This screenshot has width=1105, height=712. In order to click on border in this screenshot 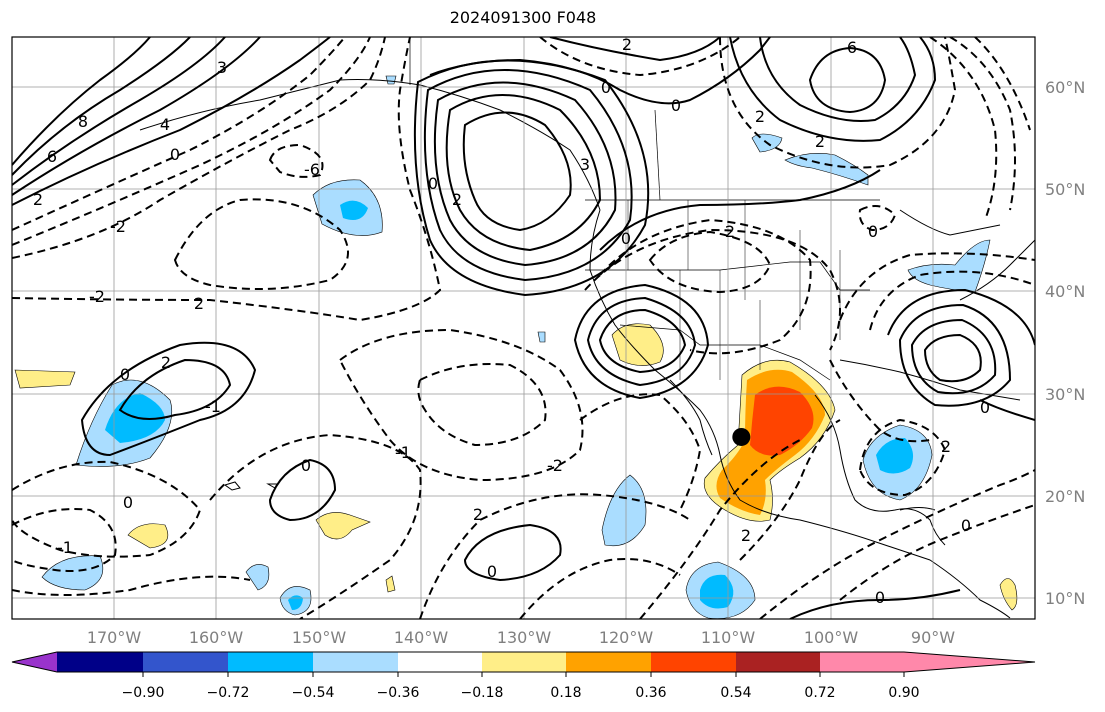, I will do `click(727, 276)`.